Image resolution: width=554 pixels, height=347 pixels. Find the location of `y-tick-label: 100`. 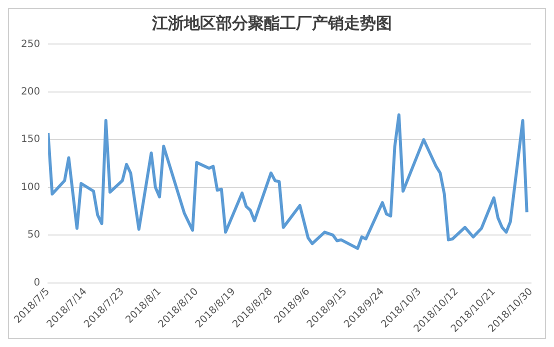

y-tick-label: 100 is located at coordinates (30, 187).